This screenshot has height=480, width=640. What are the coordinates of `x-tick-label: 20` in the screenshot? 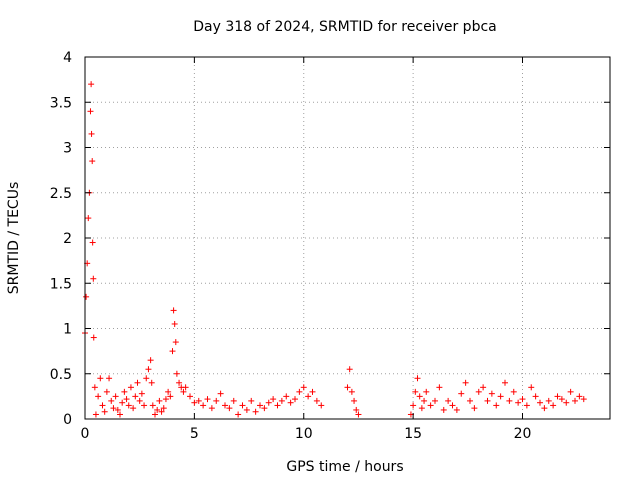 It's located at (523, 434).